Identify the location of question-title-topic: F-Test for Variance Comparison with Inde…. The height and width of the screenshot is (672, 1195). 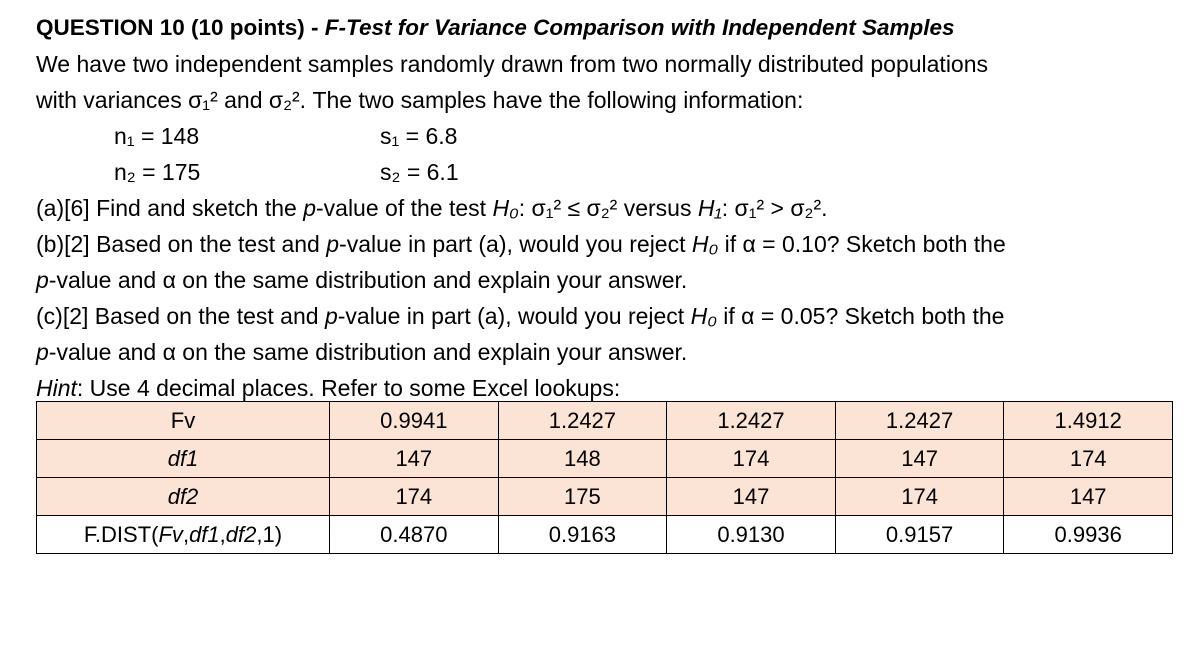
(639, 27).